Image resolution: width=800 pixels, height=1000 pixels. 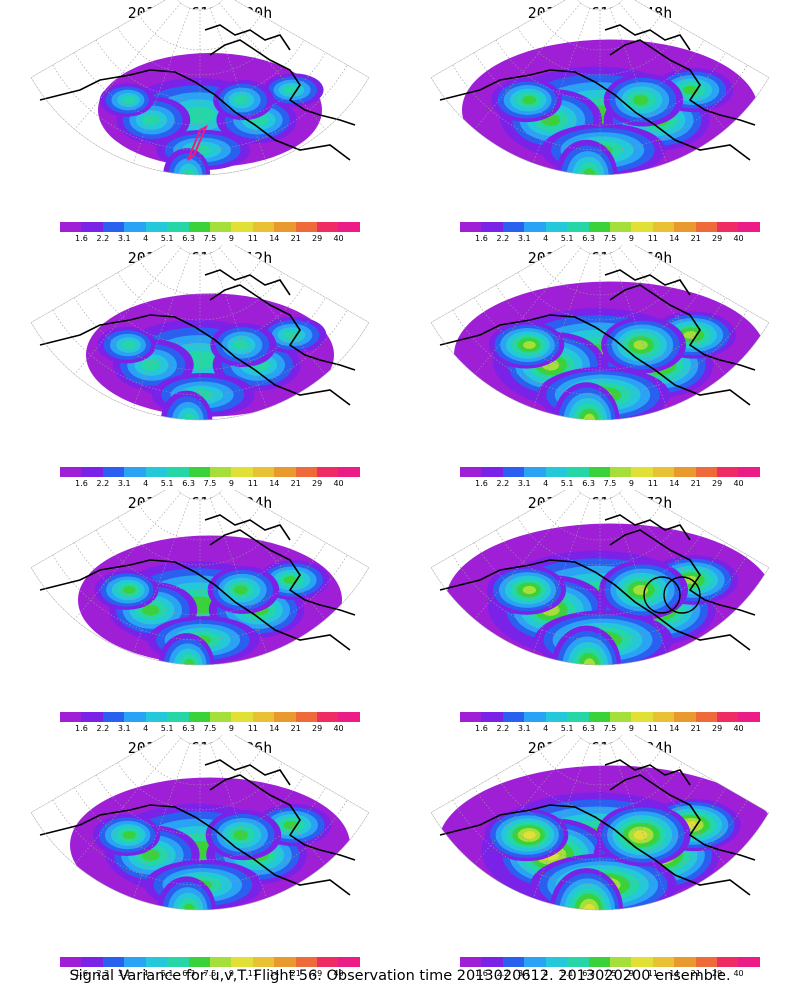 What do you see at coordinates (662, 595) in the screenshot?
I see `target-circle` at bounding box center [662, 595].